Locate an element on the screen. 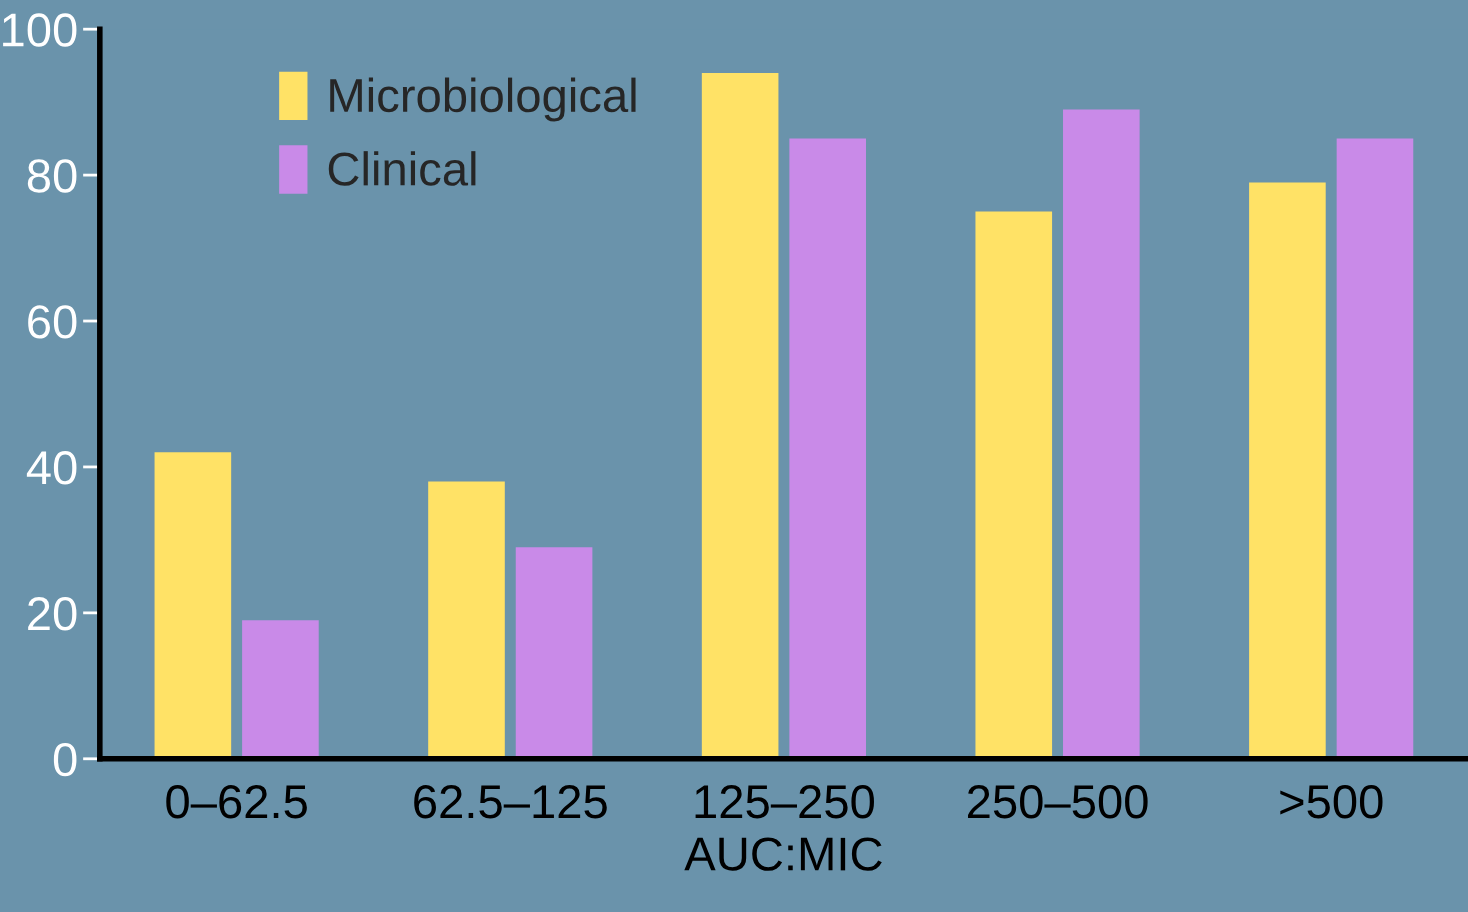  y-tick-label: 20 is located at coordinates (52, 614).